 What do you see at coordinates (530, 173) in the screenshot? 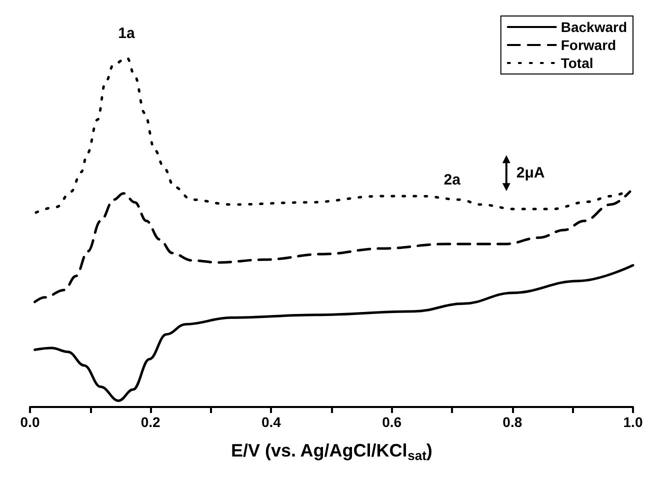
I see `annotation: 2μA` at bounding box center [530, 173].